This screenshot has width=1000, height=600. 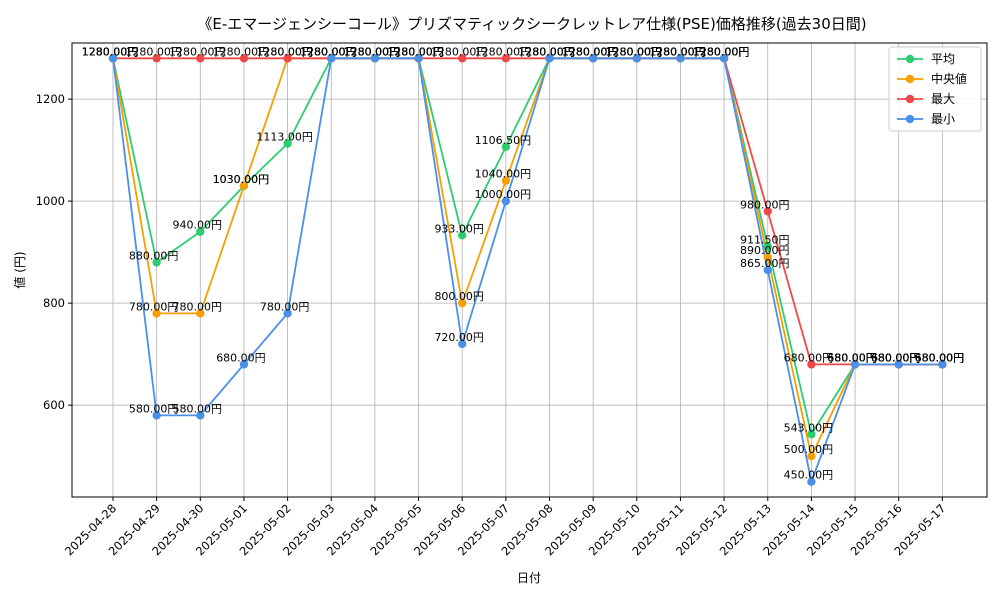 I want to click on data-label-0: 1030.00円, so click(x=241, y=179).